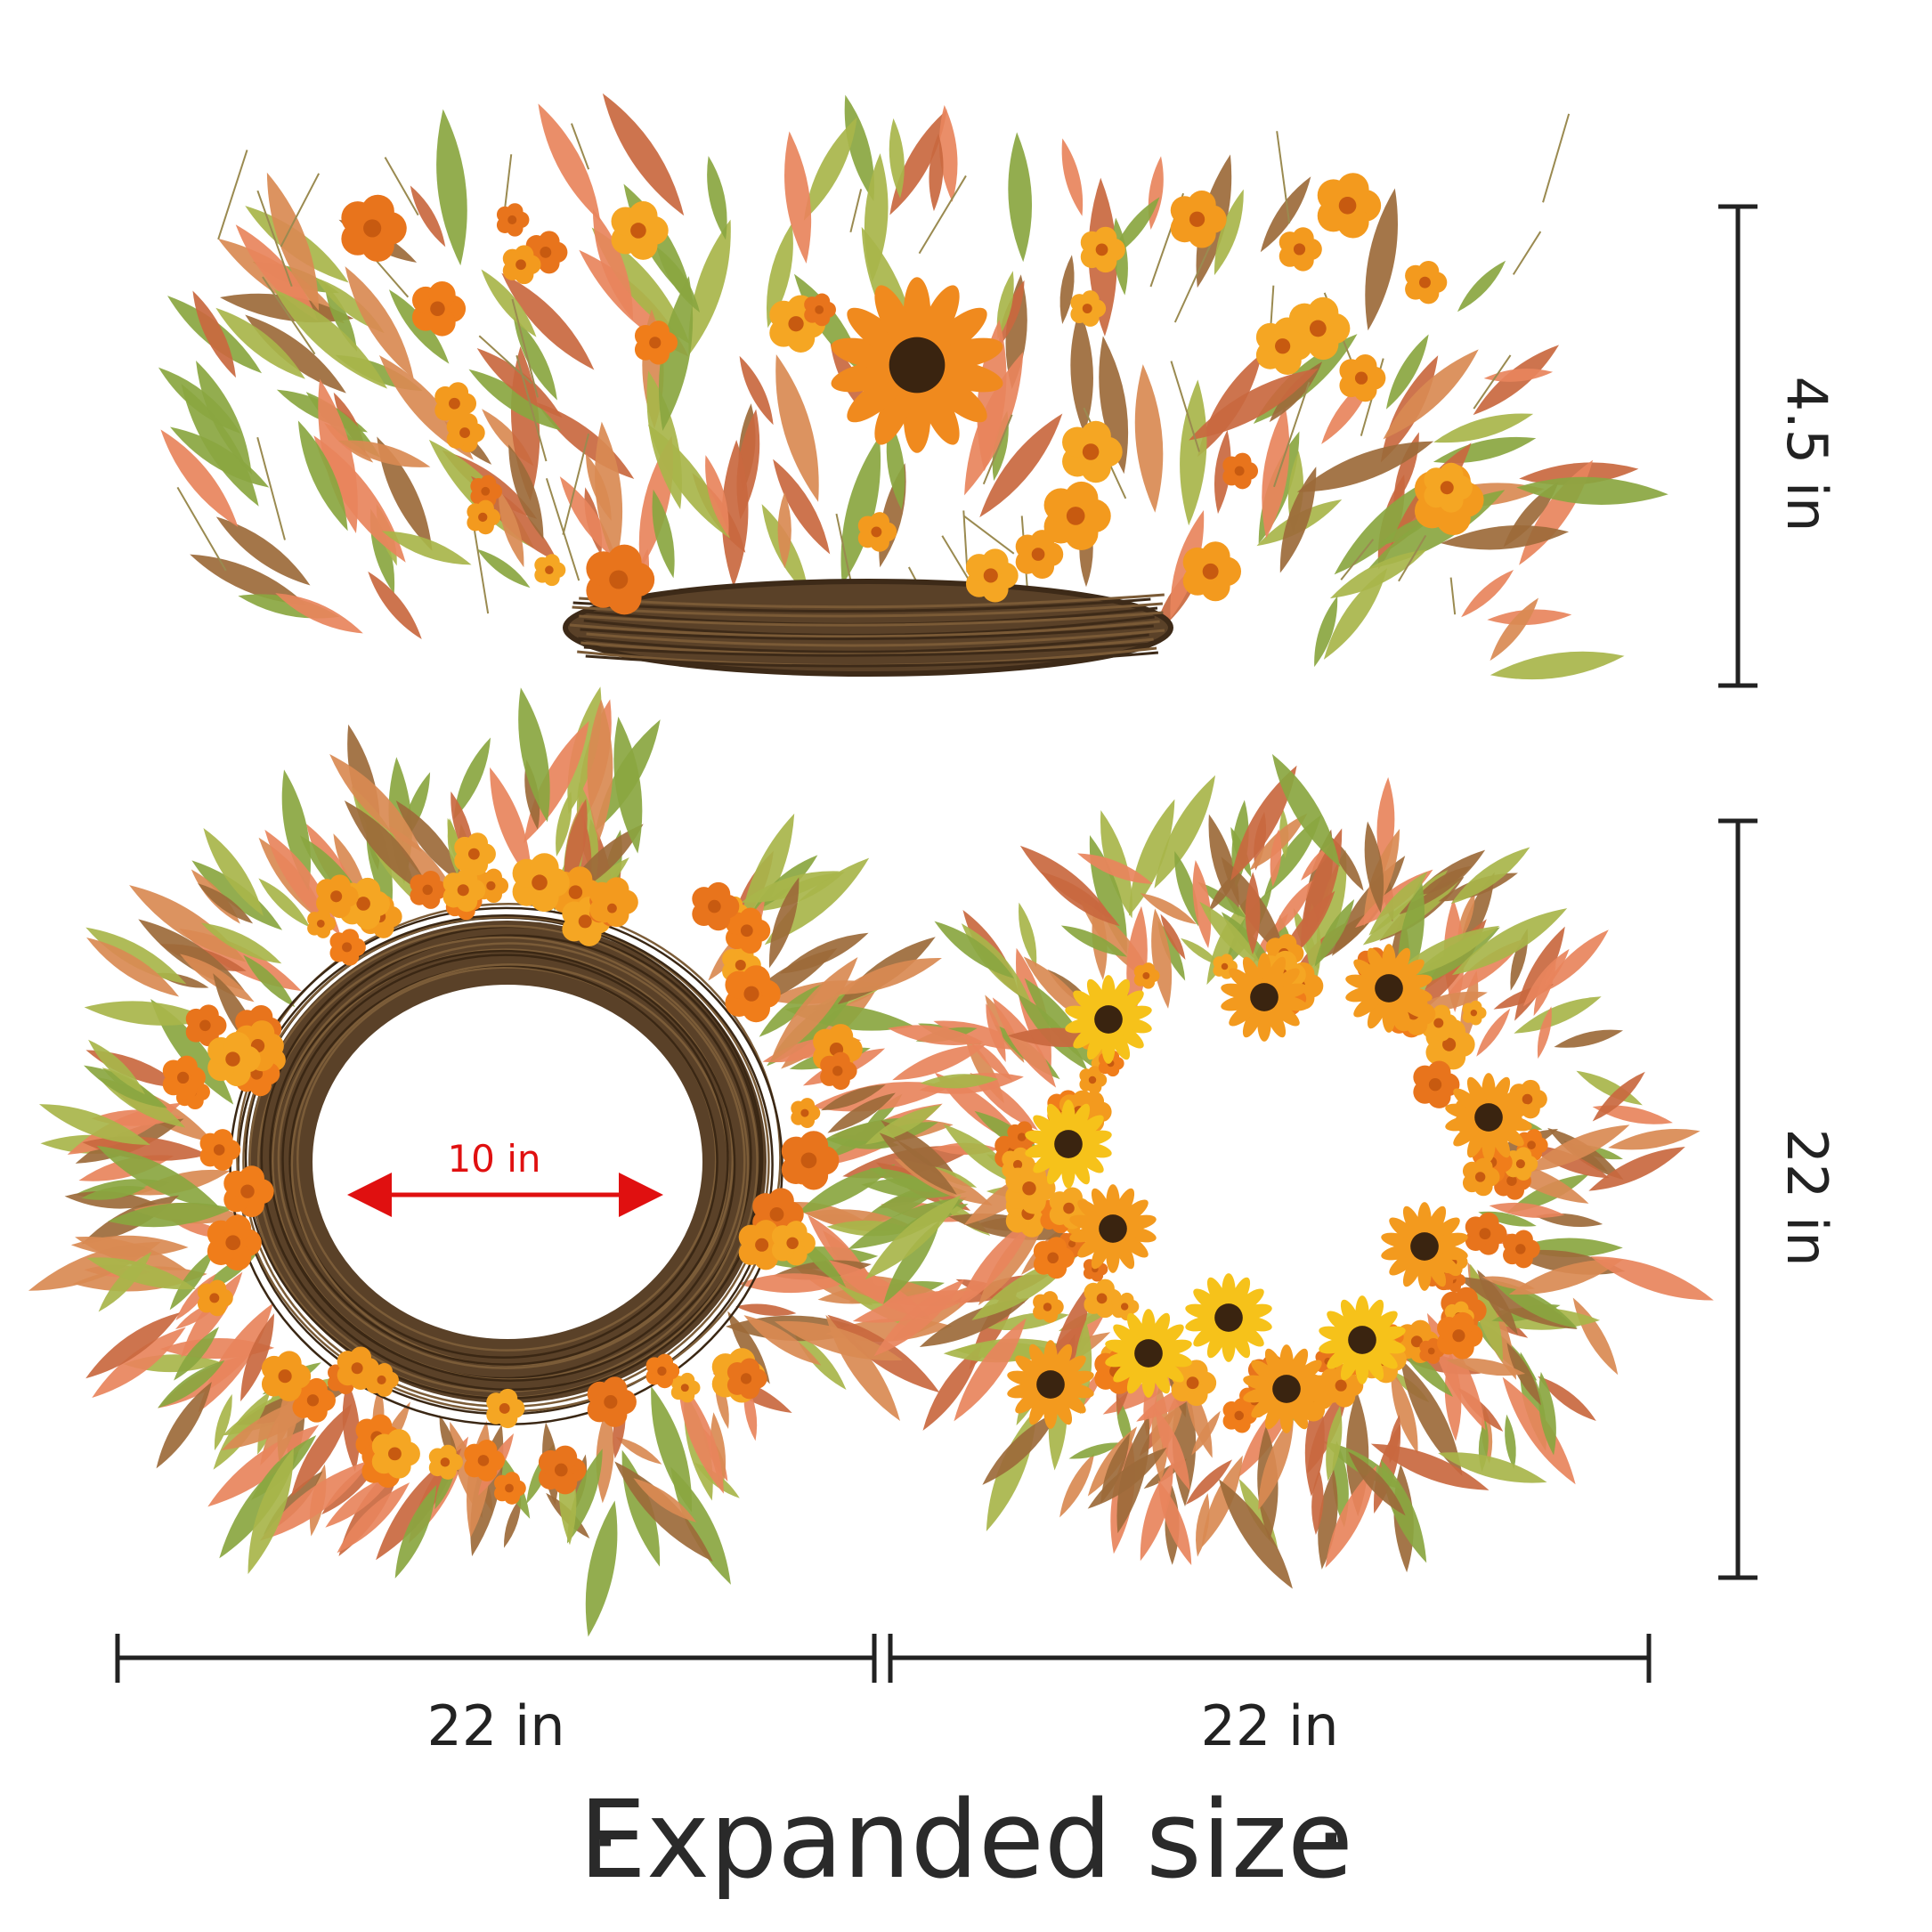  Describe the element at coordinates (494, 1159) in the screenshot. I see `inner-diameter-label: 10 in` at that location.